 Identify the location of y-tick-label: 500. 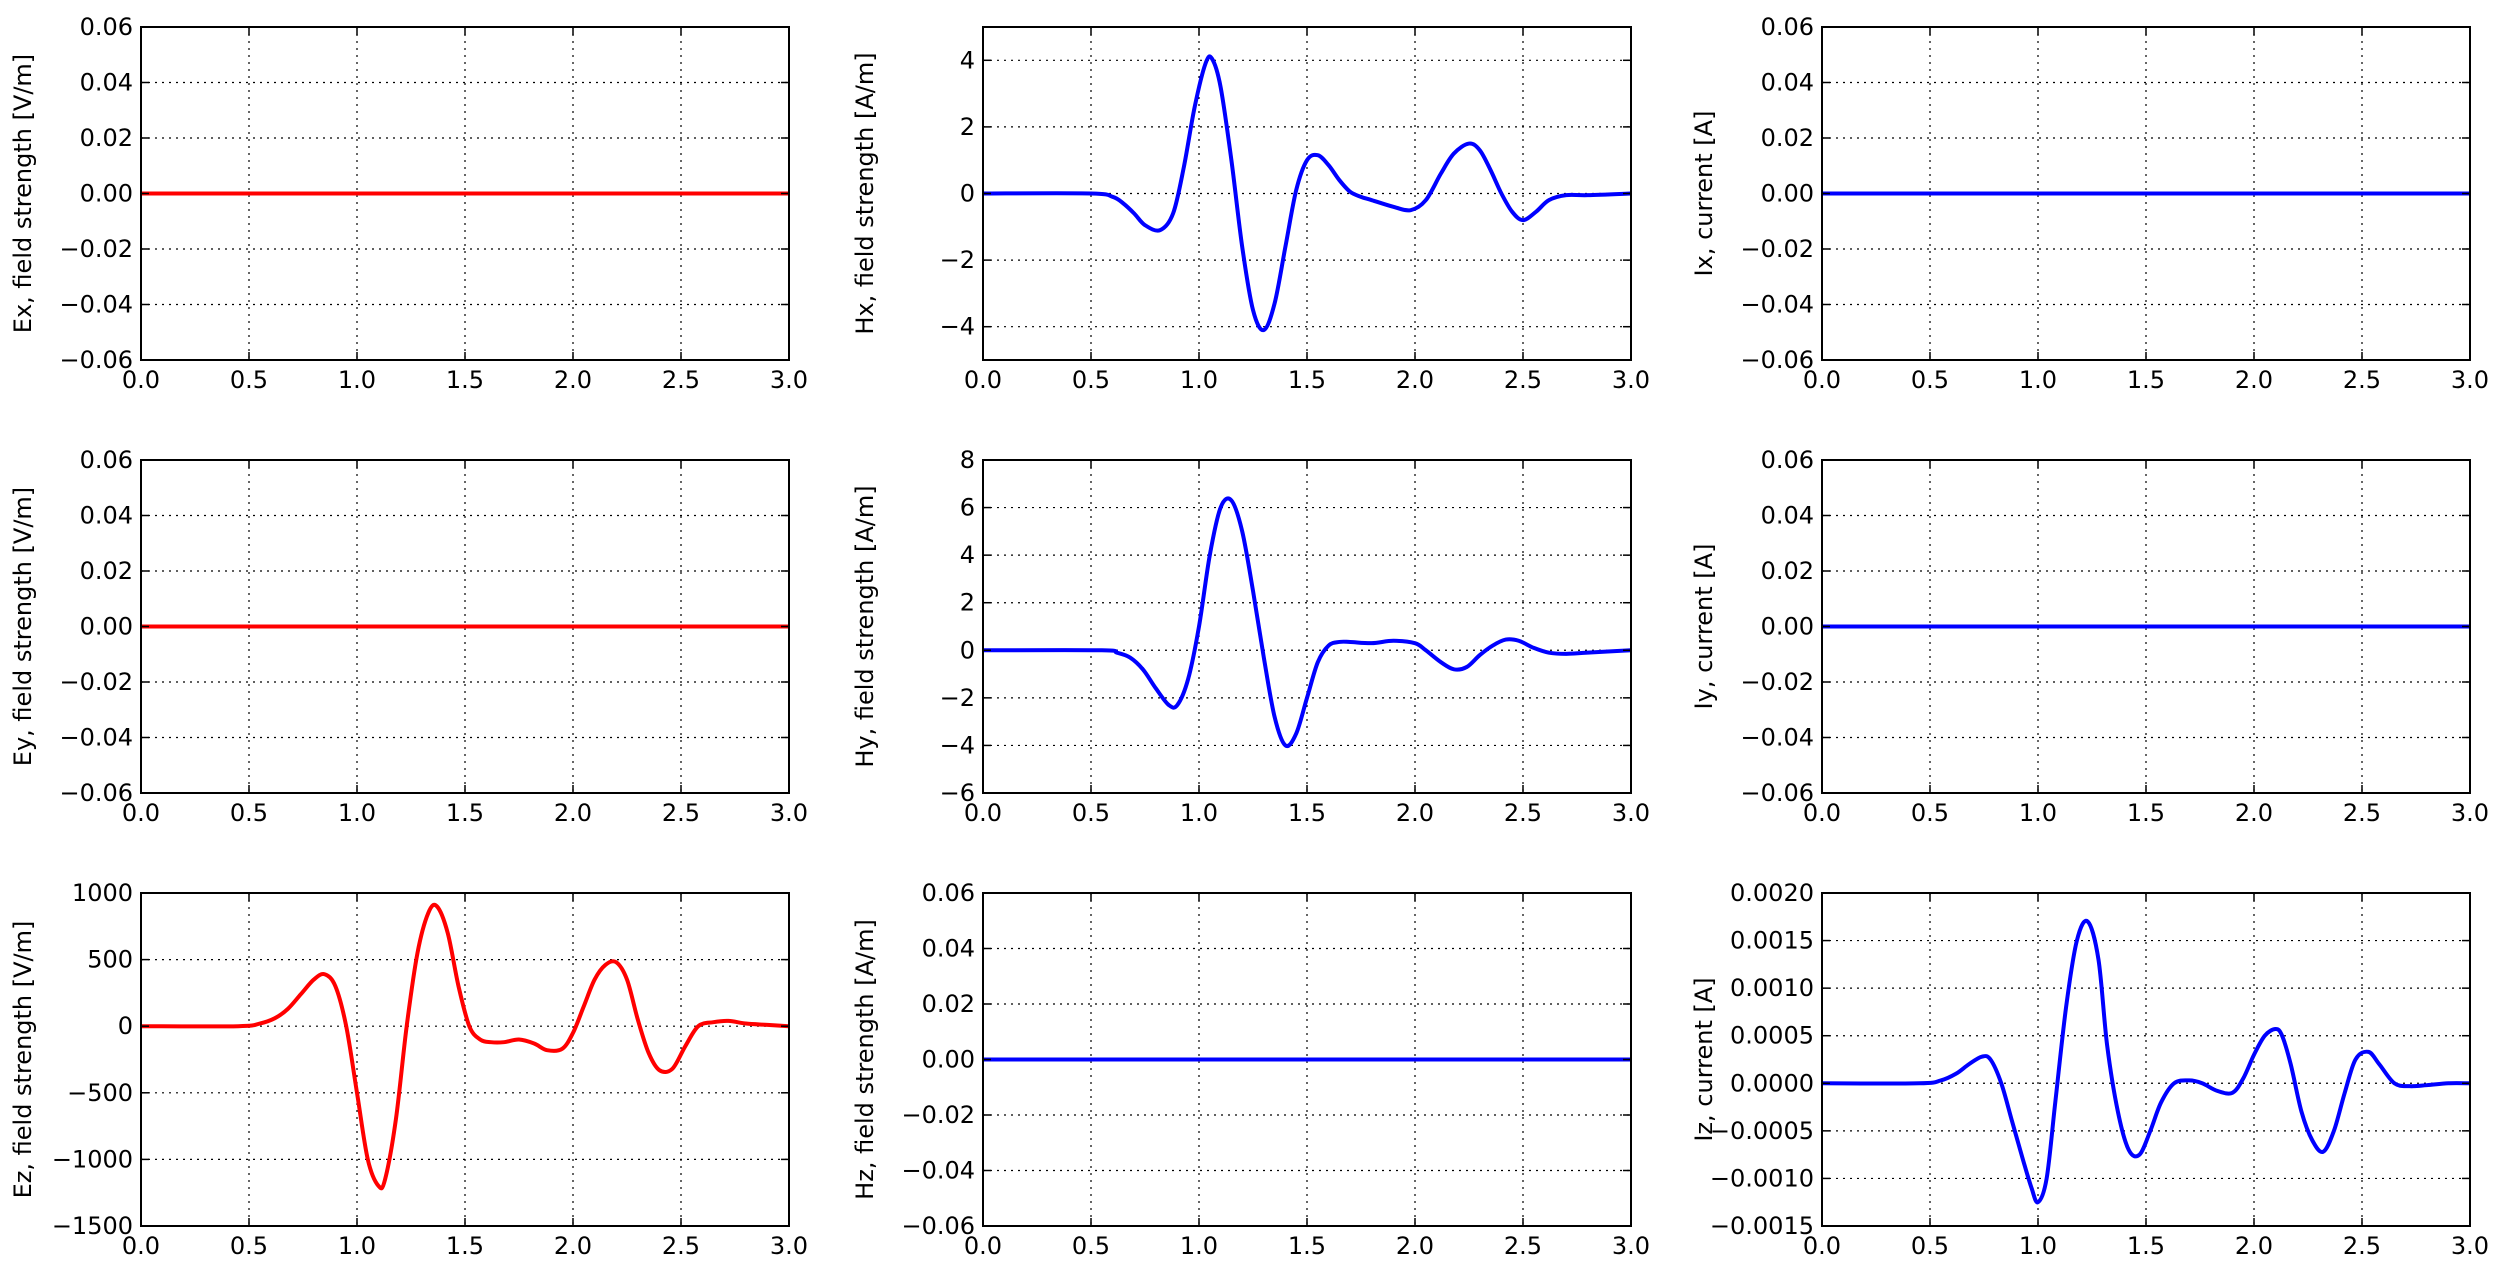
(110, 960).